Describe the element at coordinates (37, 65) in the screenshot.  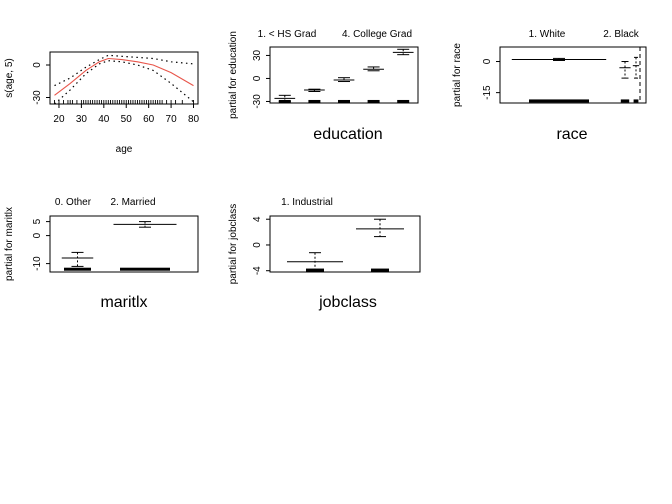
I see `age-y-tick-label: 0` at that location.